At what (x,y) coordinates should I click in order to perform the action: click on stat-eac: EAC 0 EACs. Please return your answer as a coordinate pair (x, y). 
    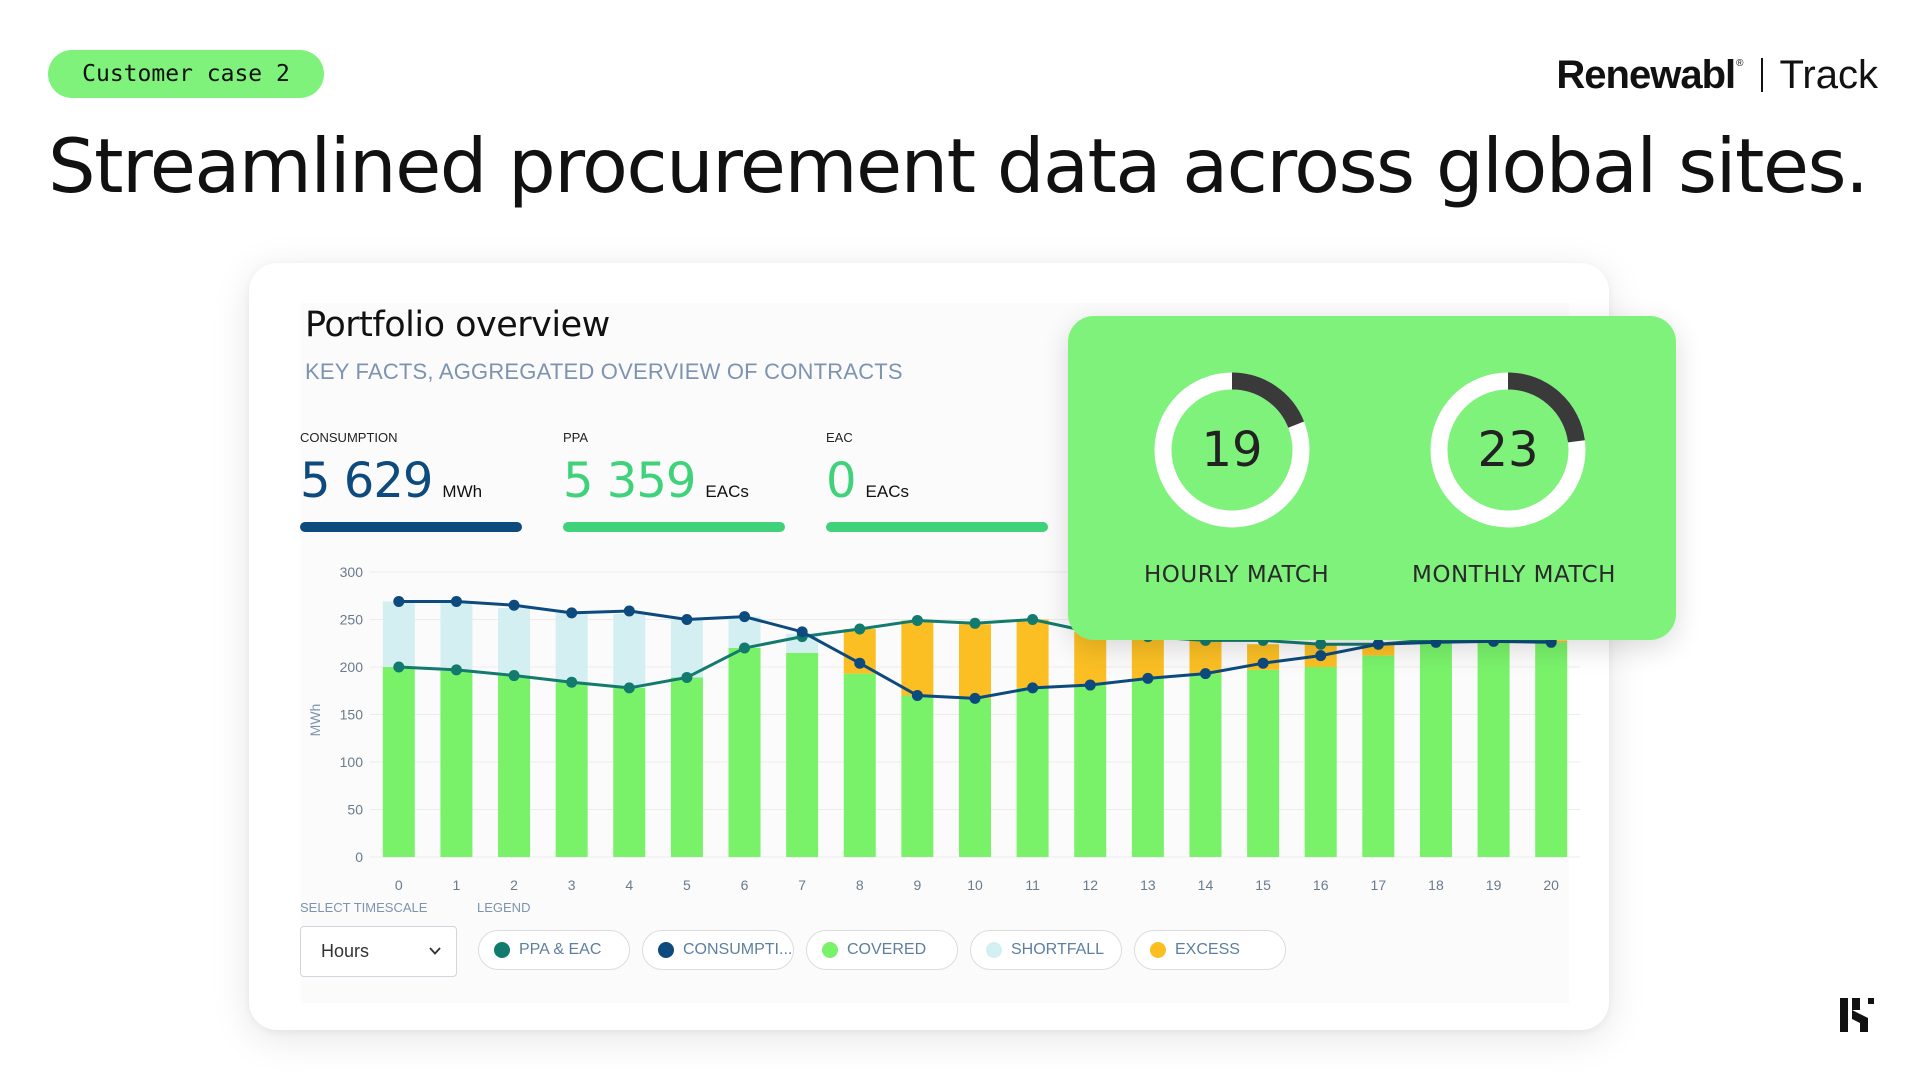
    Looking at the image, I should click on (937, 481).